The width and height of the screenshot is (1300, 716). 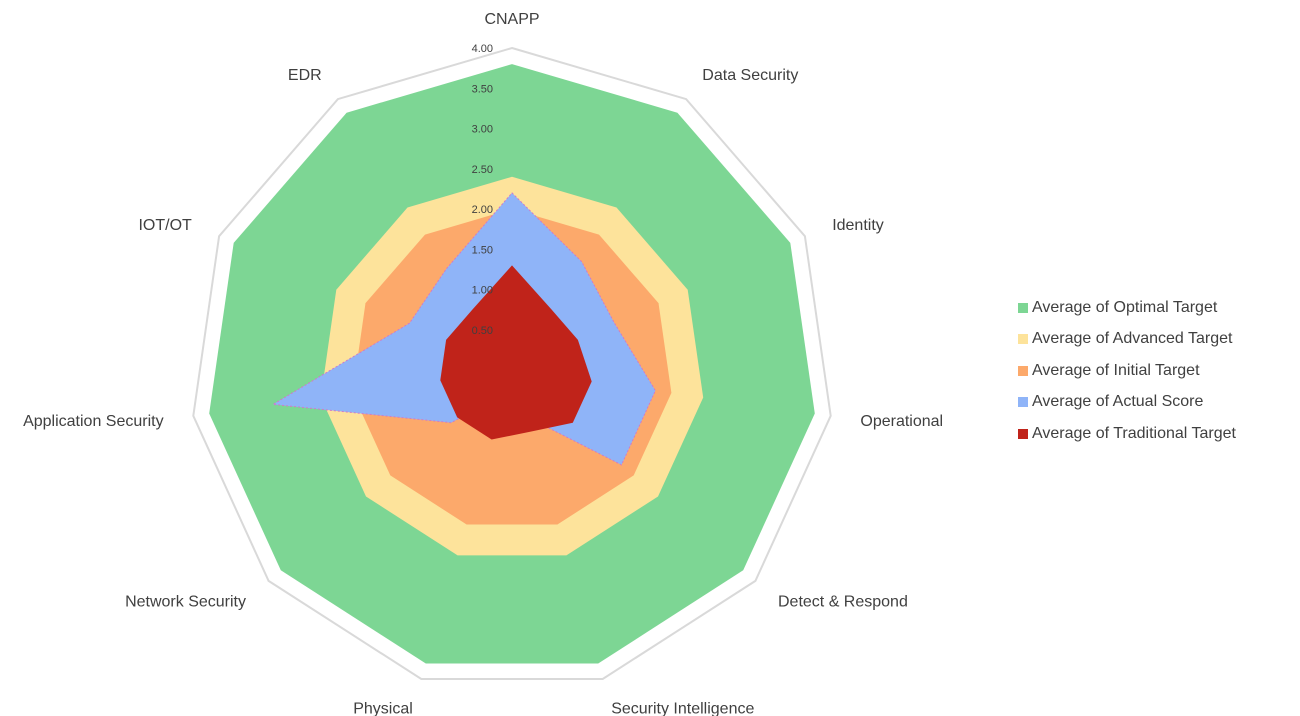 What do you see at coordinates (1116, 370) in the screenshot?
I see `legend-label: Average of Initial Target` at bounding box center [1116, 370].